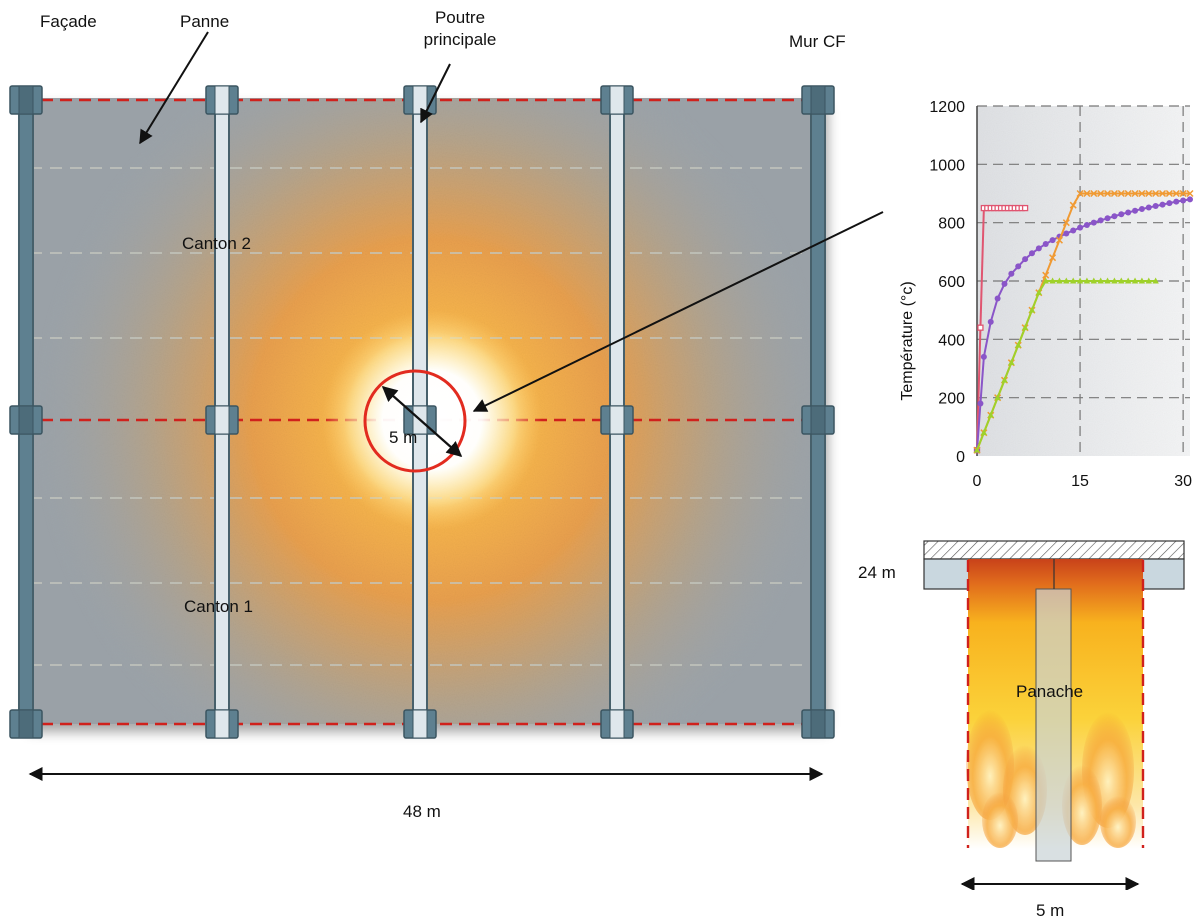 The height and width of the screenshot is (923, 1203). What do you see at coordinates (1083, 321) in the screenshot?
I see `chart-series` at bounding box center [1083, 321].